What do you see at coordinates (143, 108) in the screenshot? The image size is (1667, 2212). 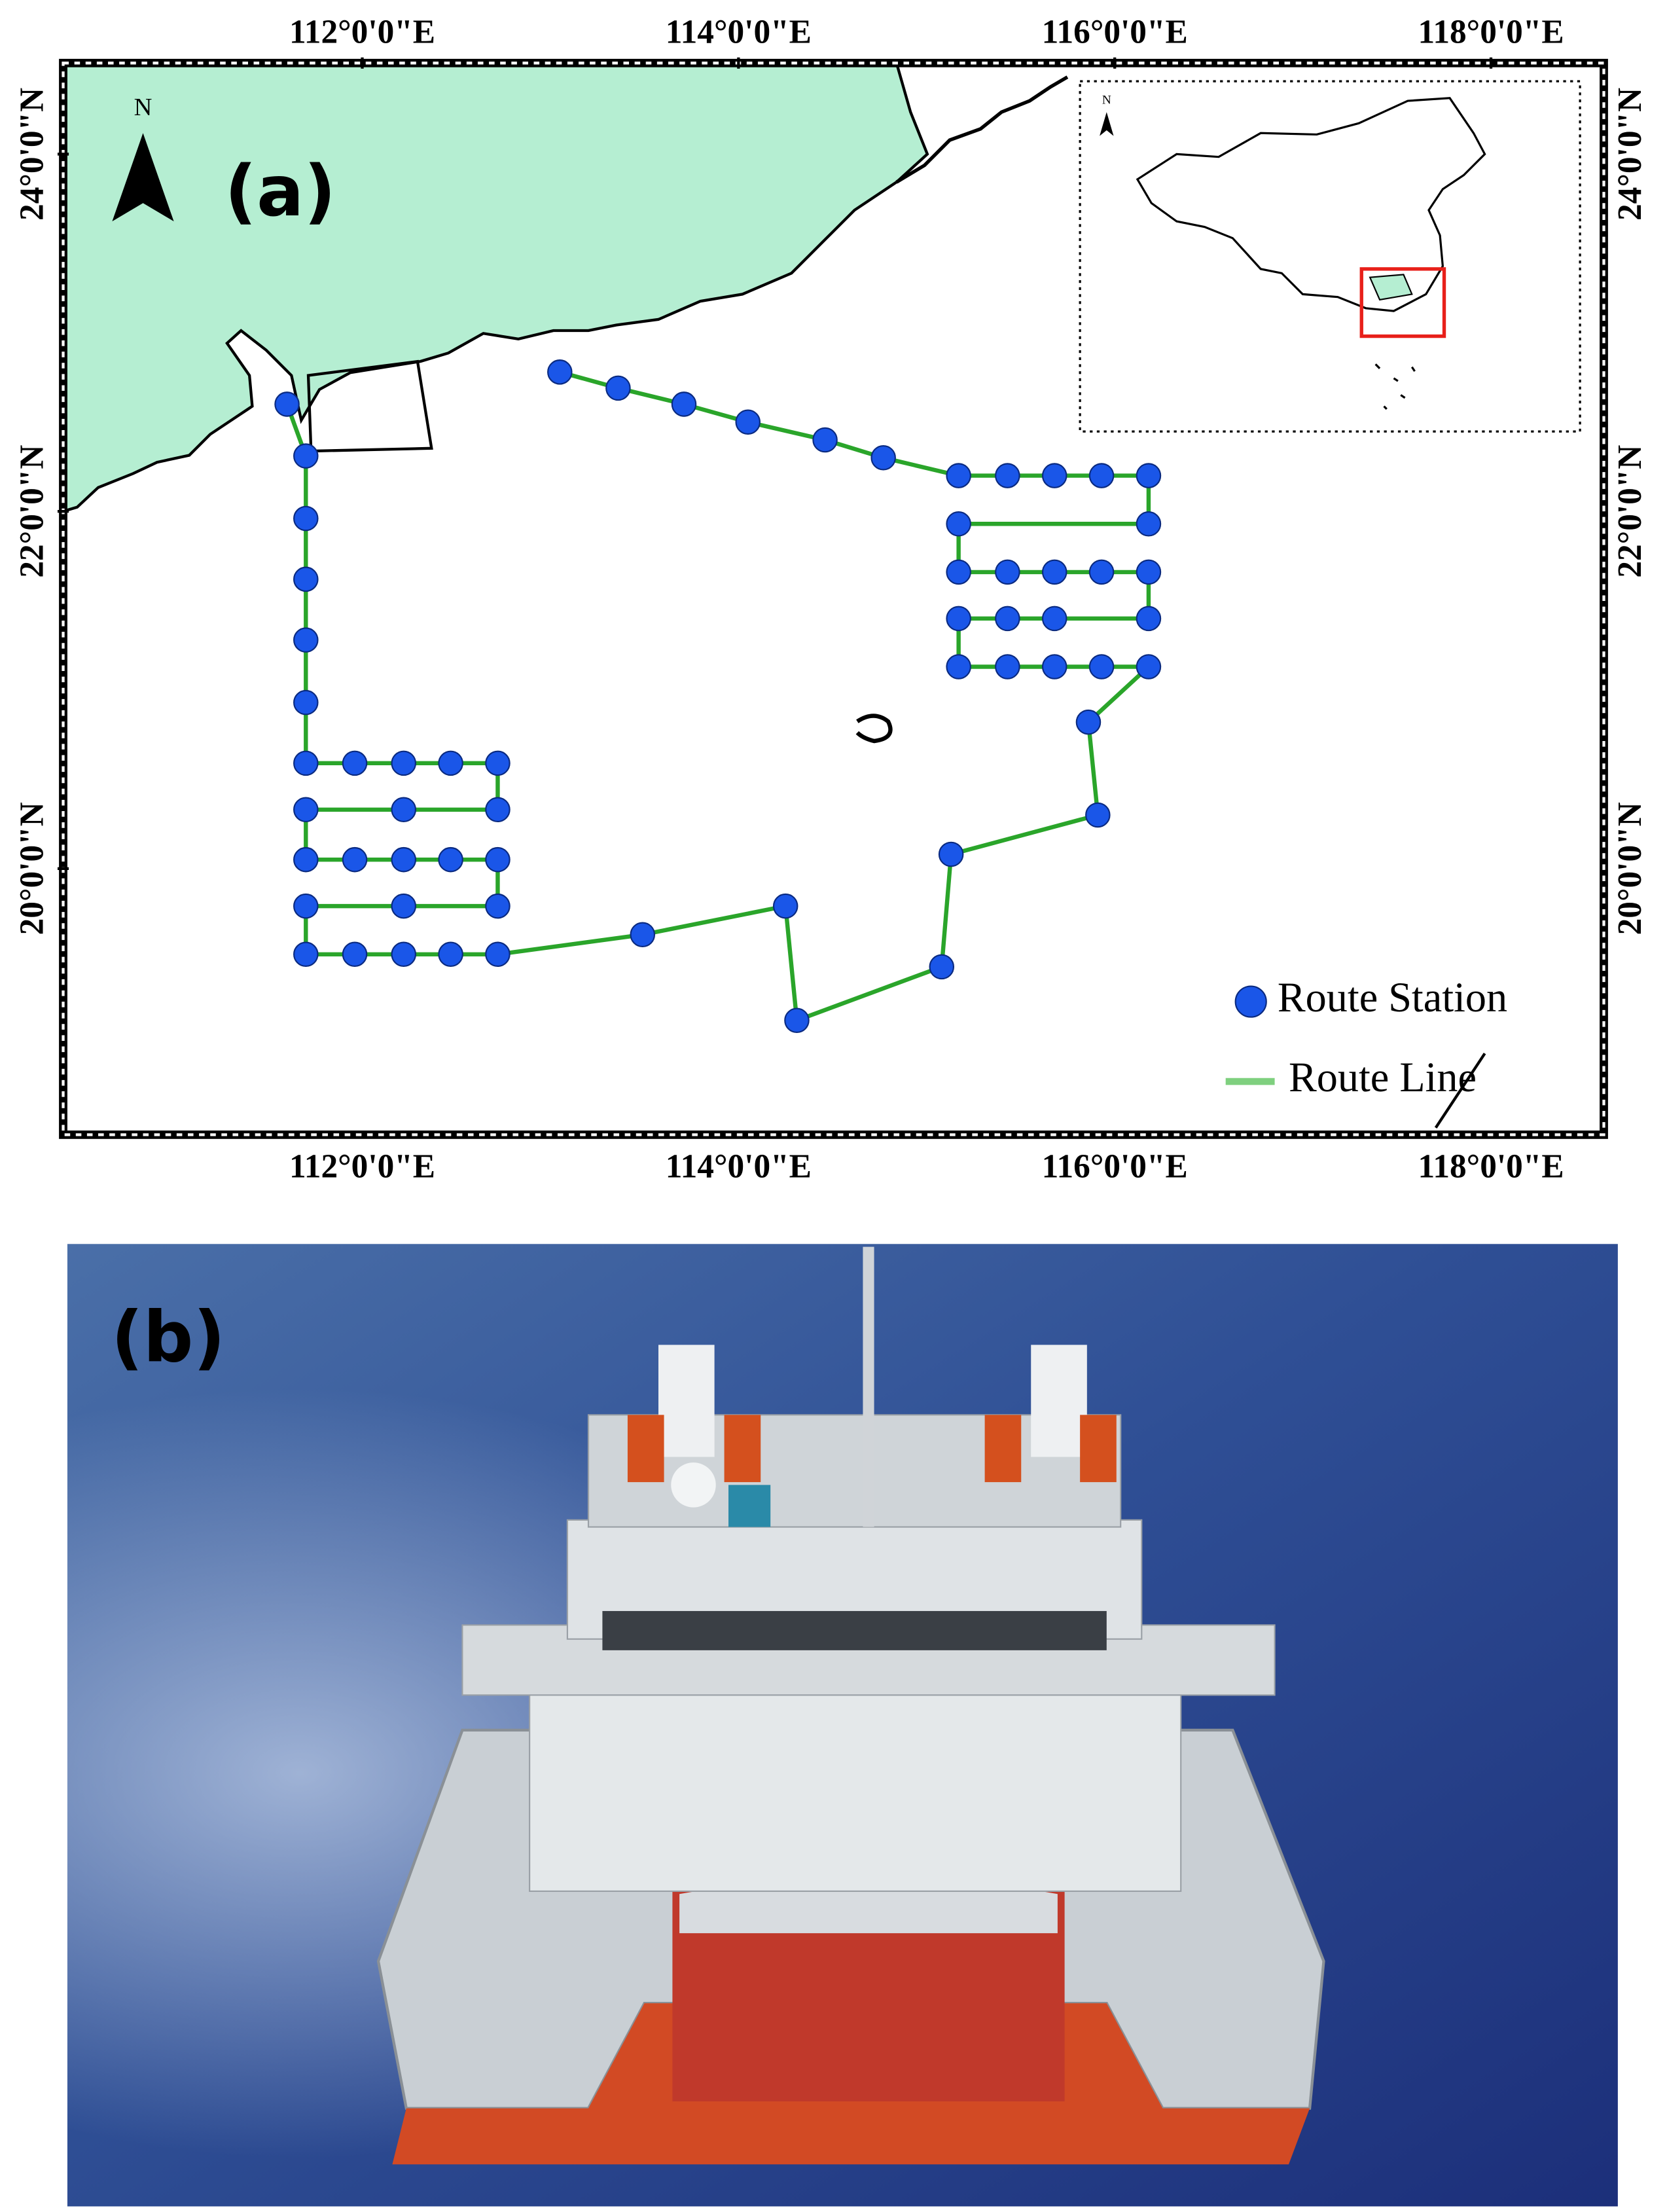 I see `north-label: N` at bounding box center [143, 108].